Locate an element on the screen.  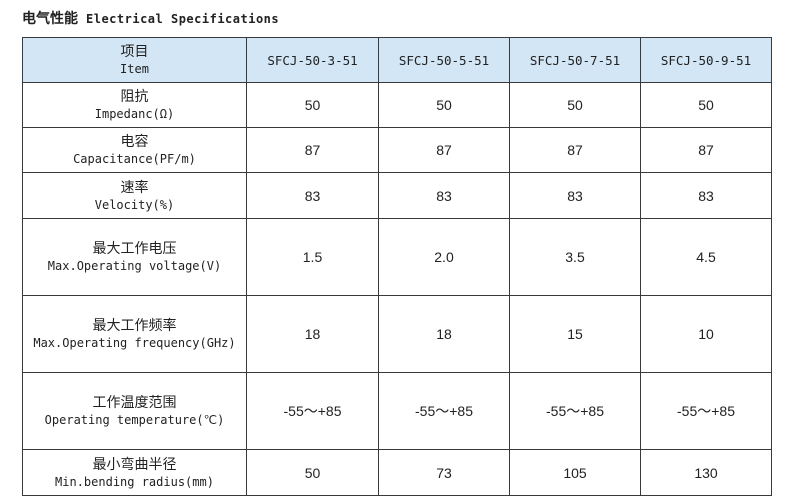
title-cn: 电气性能 is located at coordinates (50, 19).